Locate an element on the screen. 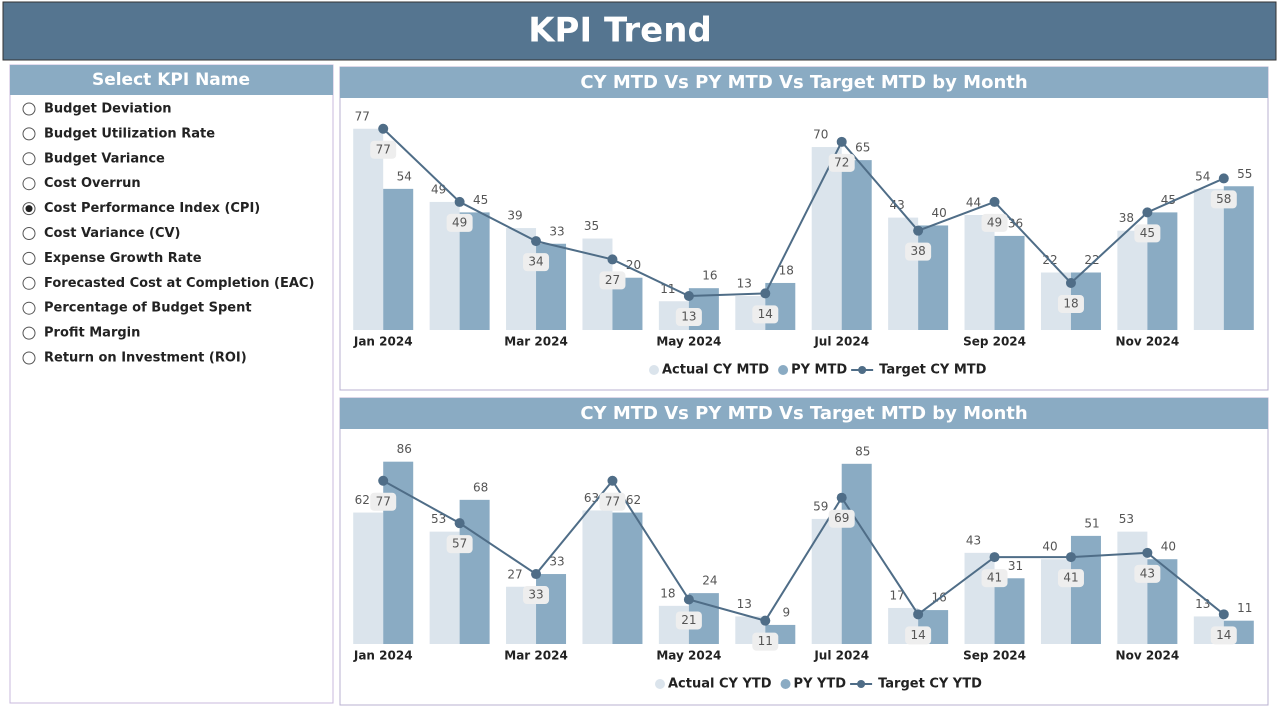 This screenshot has height=714, width=1280. data-label: 62 is located at coordinates (633, 500).